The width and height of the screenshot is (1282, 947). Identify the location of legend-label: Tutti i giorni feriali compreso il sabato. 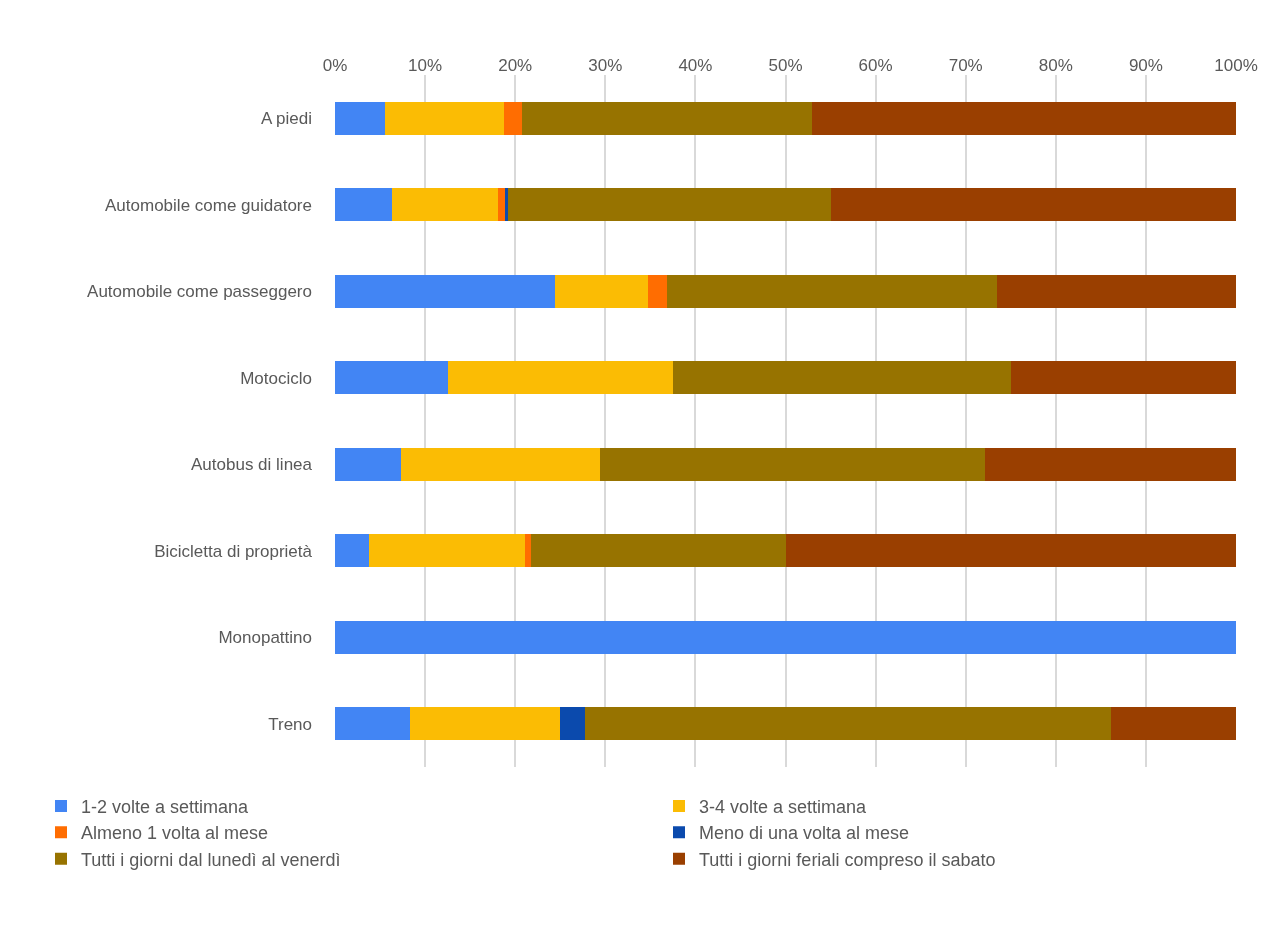
(847, 859).